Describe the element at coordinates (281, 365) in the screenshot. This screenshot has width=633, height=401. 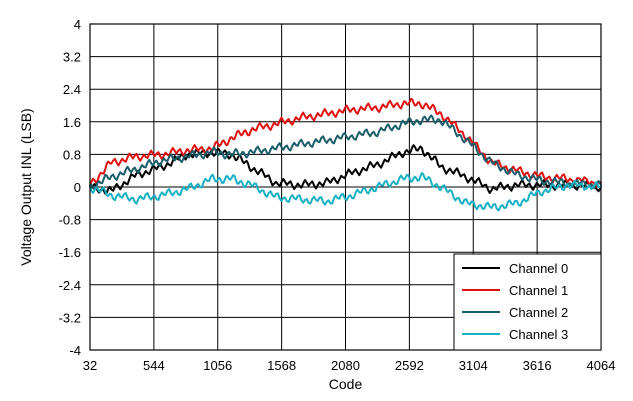
I see `x-tick-label: 1568` at that location.